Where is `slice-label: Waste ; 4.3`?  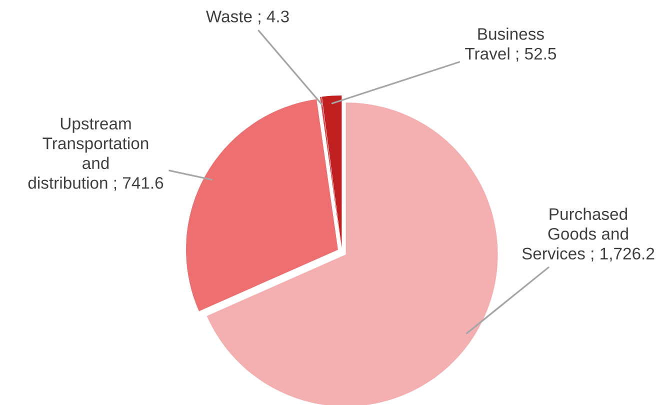
slice-label: Waste ; 4.3 is located at coordinates (247, 17).